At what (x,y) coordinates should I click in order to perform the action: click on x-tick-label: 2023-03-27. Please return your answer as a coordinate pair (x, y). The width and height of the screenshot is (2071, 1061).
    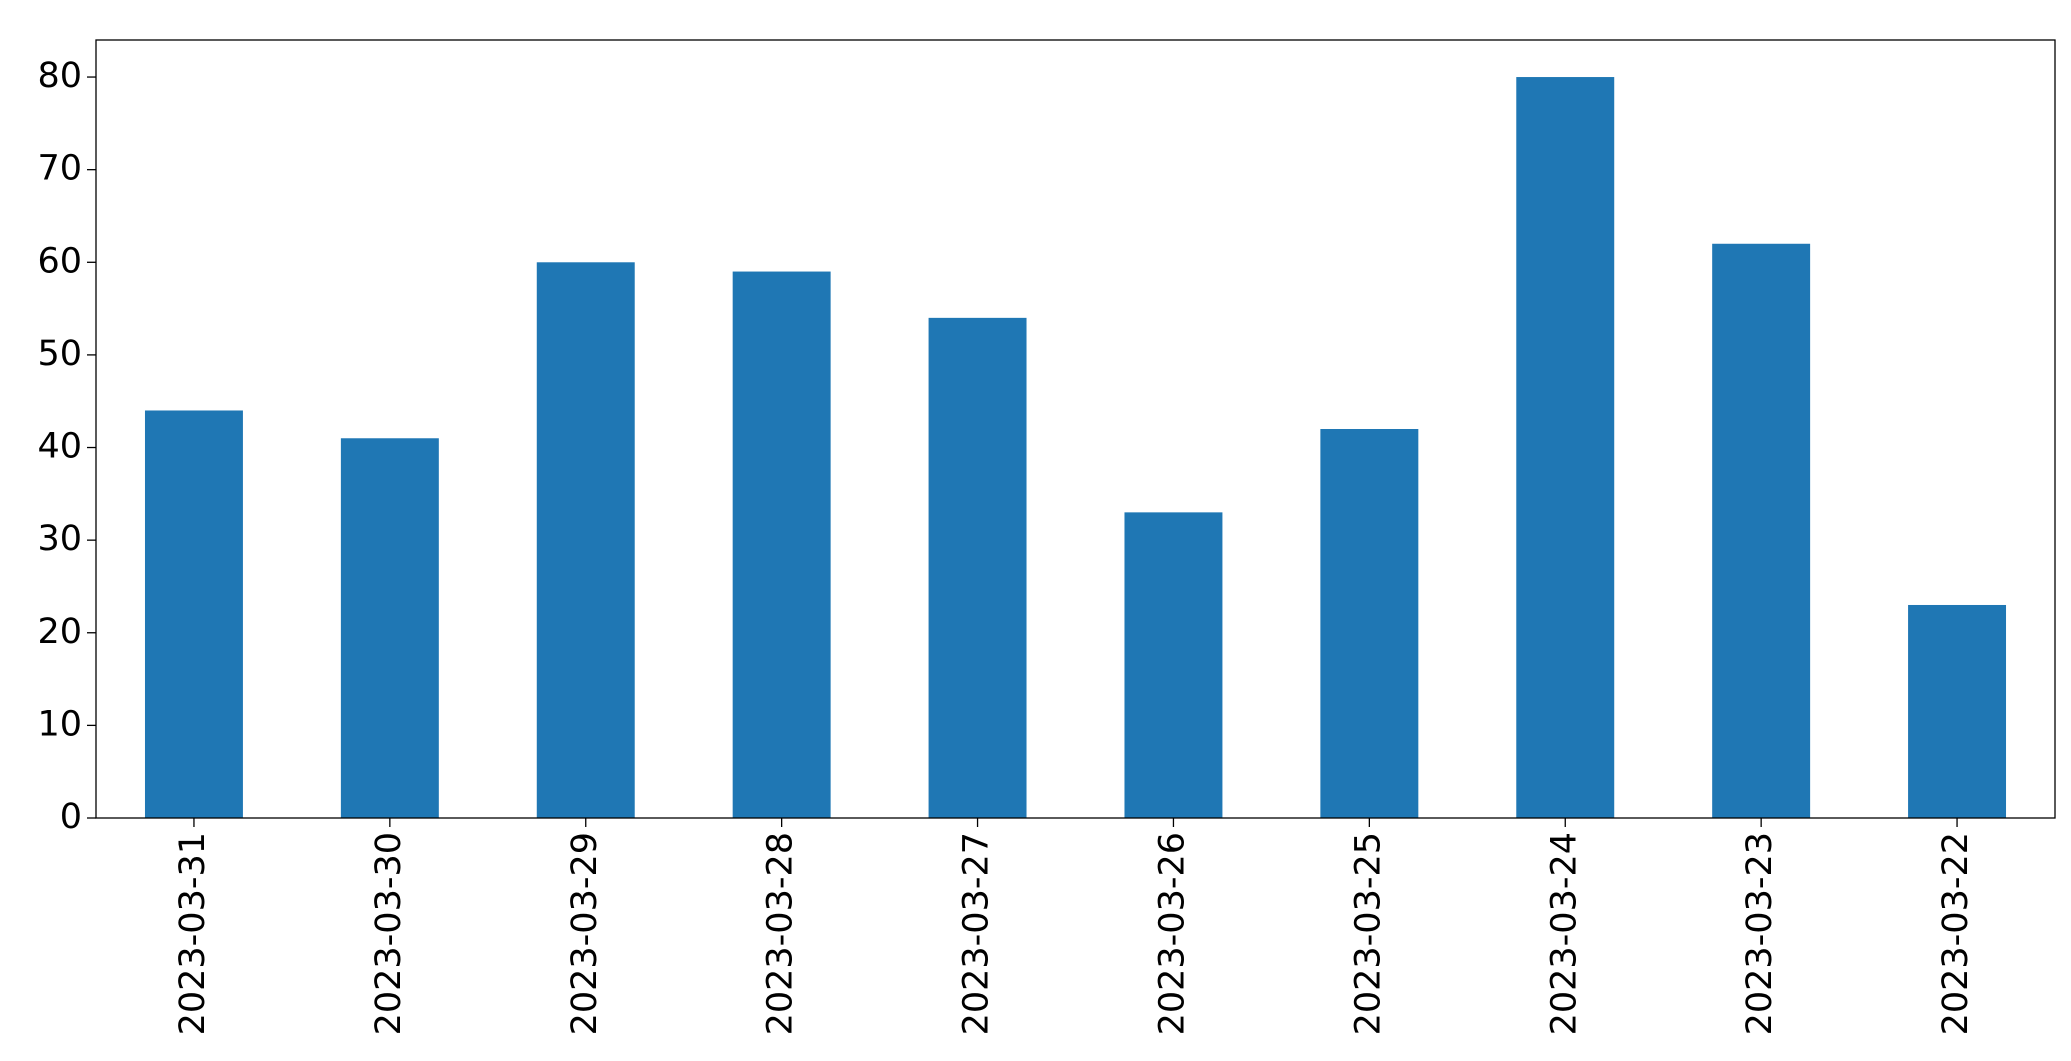
    Looking at the image, I should click on (977, 933).